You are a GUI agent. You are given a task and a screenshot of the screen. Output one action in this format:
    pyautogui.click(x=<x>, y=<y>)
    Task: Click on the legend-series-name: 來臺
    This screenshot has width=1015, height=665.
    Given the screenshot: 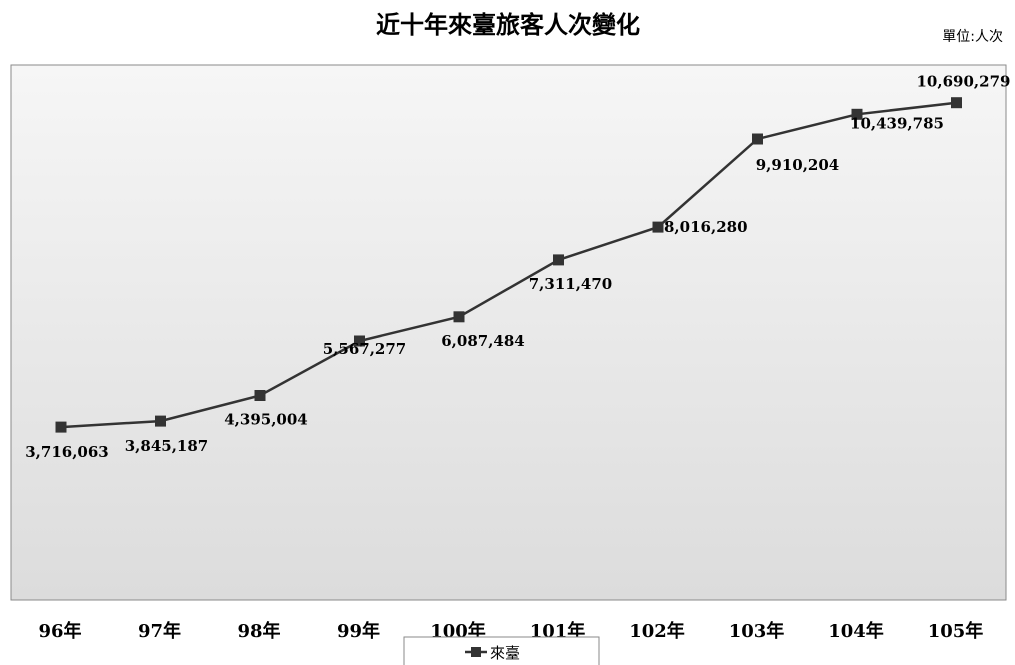 What is the action you would take?
    pyautogui.click(x=505, y=653)
    